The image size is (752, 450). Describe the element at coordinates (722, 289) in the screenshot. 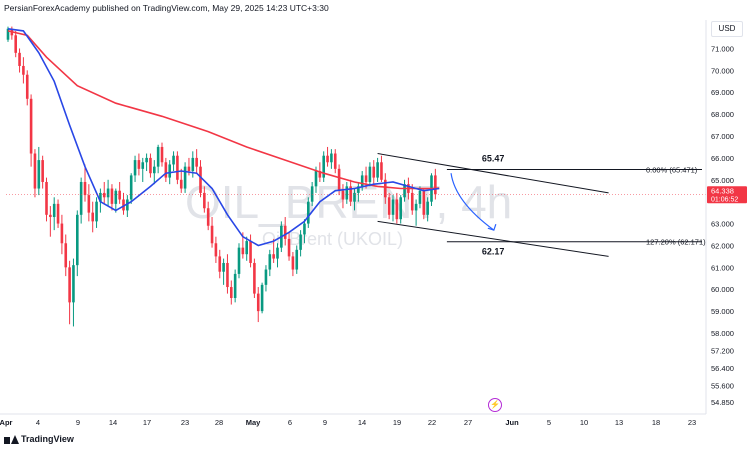

I see `price-tick-label: 60.000` at that location.